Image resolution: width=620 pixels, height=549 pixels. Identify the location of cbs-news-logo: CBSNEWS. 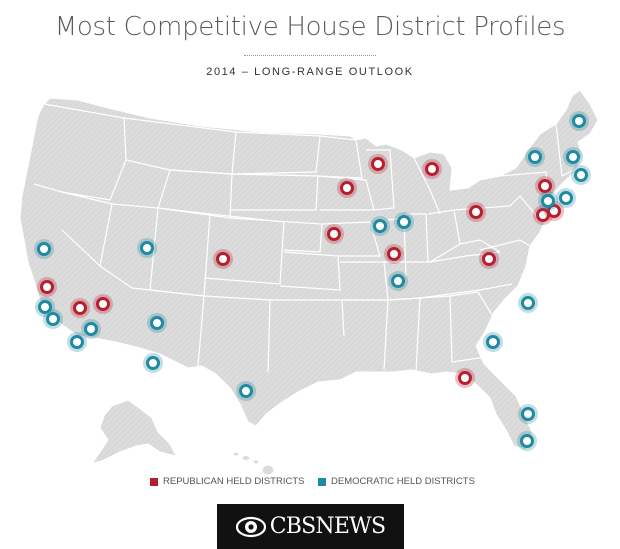
(310, 526).